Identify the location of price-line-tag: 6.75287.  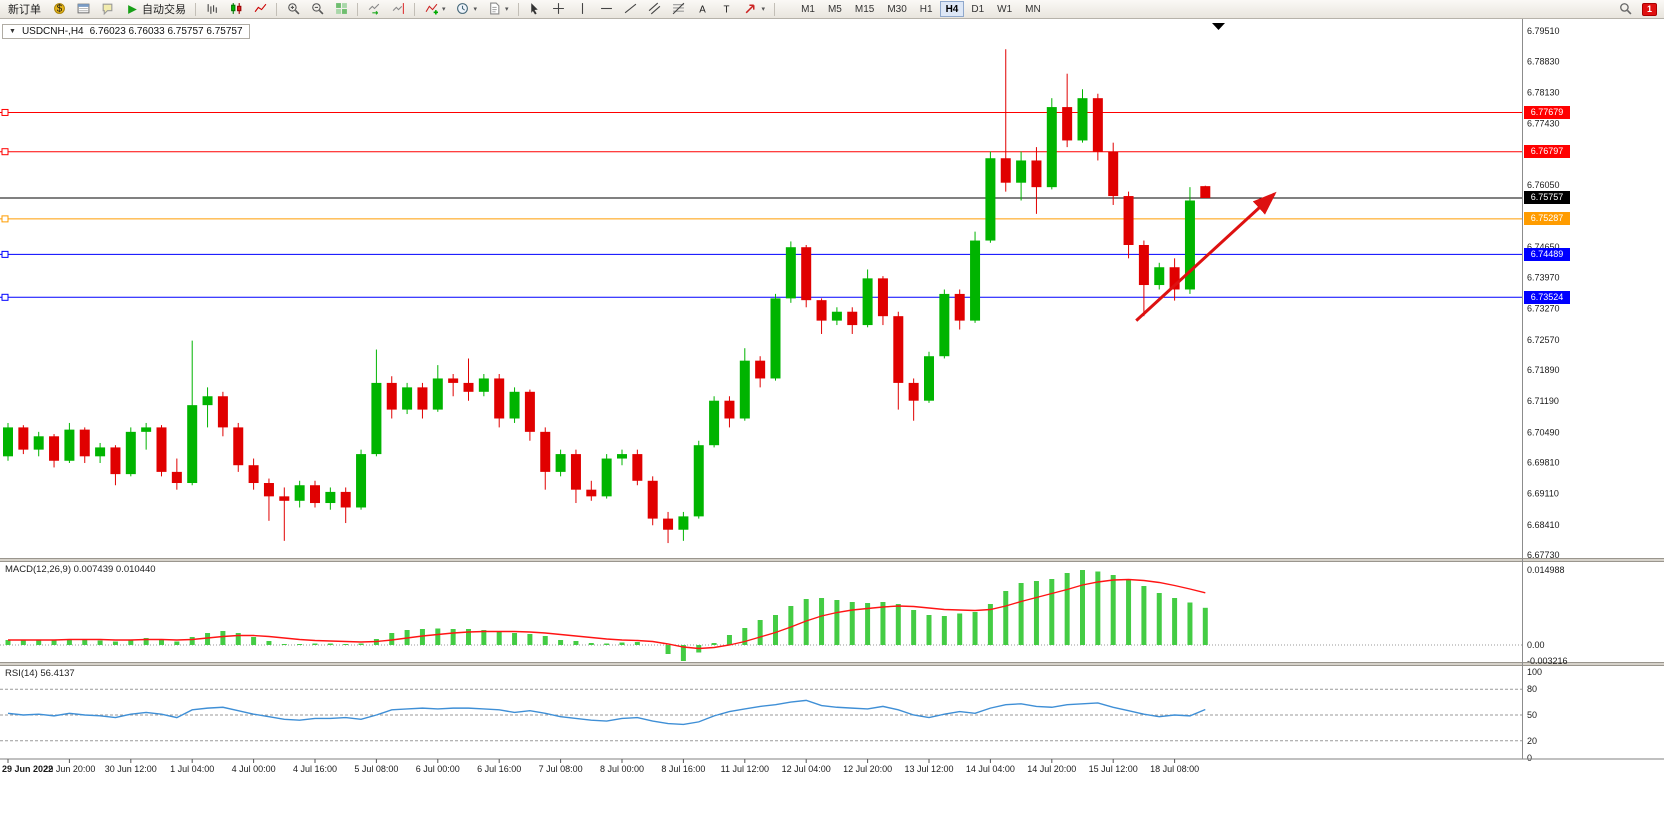
(1547, 219).